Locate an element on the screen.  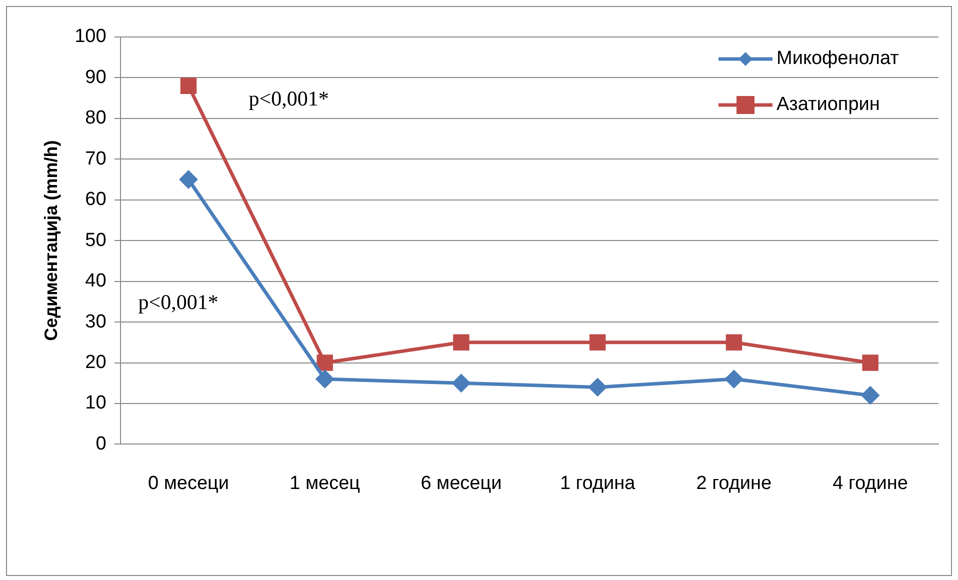
y-tick-label: 50 is located at coordinates (95, 240).